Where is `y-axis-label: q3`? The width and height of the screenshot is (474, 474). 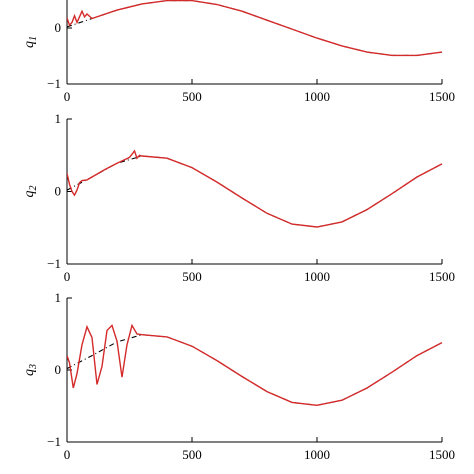
y-axis-label: q3 is located at coordinates (30, 370).